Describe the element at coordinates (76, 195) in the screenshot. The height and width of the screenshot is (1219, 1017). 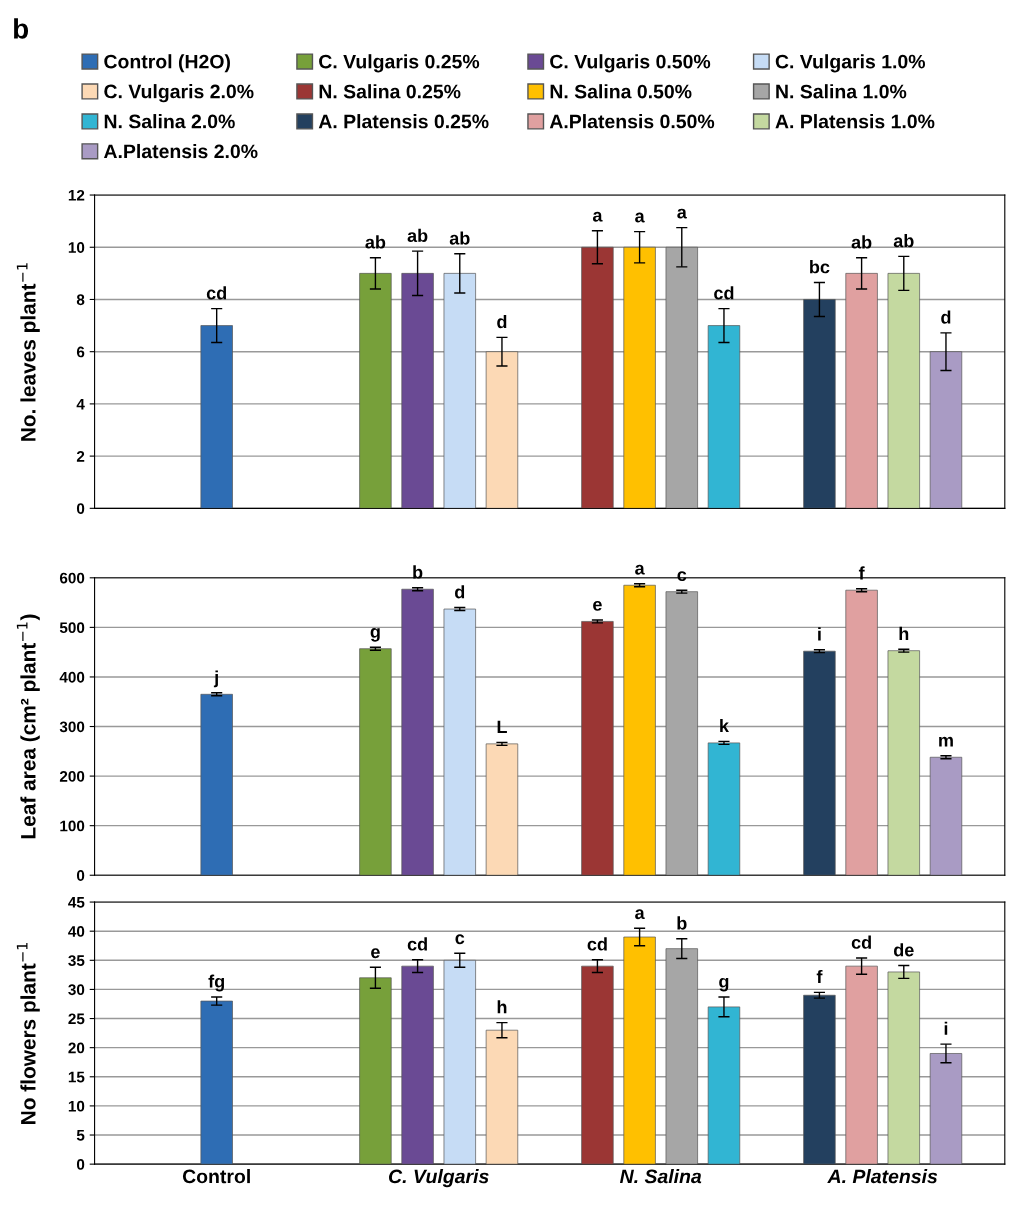
I see `y-tick-label: 12` at that location.